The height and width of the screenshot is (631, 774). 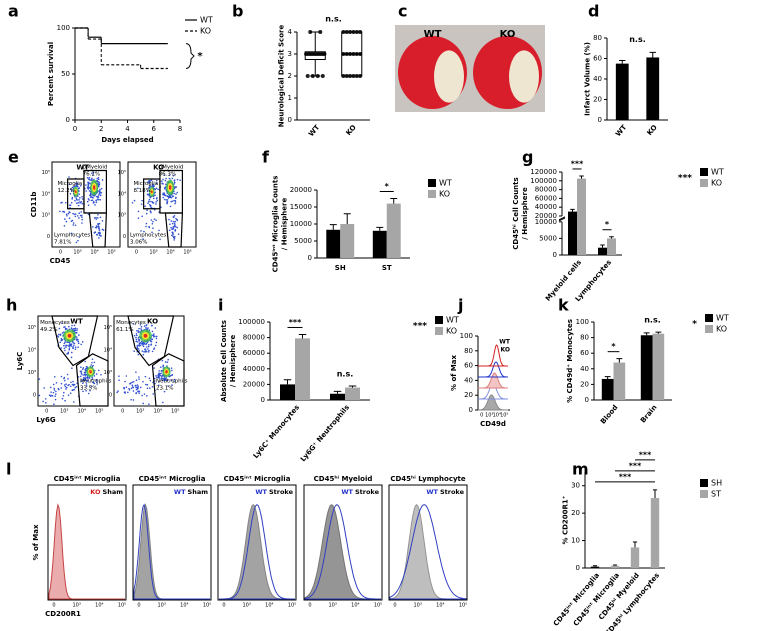 What do you see at coordinates (55, 323) in the screenshot?
I see `gate-name: Monocytes` at bounding box center [55, 323].